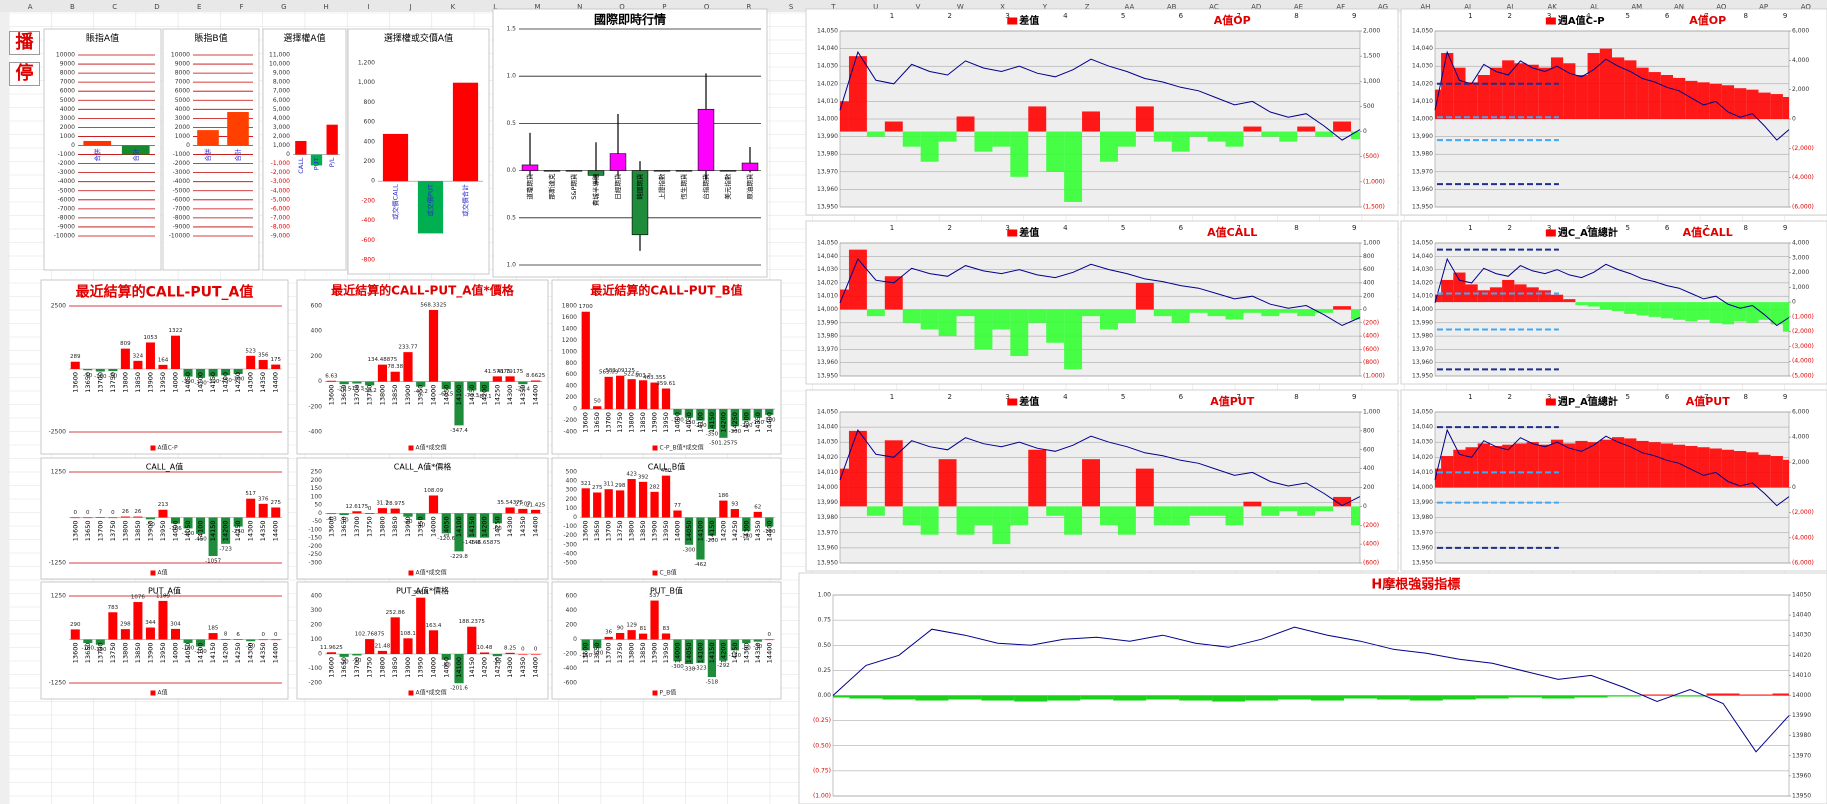 The image size is (1827, 804). Describe the element at coordinates (150, 623) in the screenshot. I see `data-label: 344` at that location.